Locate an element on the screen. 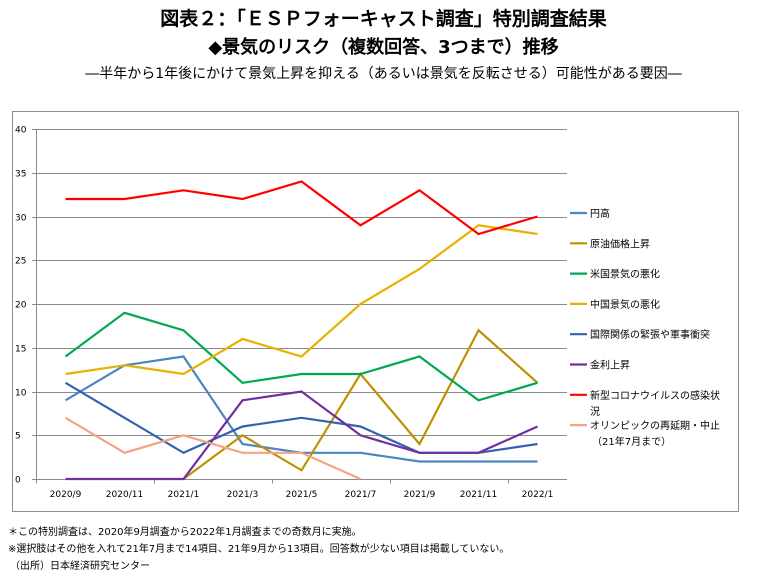  y-tick-label: 40 is located at coordinates (21, 131).